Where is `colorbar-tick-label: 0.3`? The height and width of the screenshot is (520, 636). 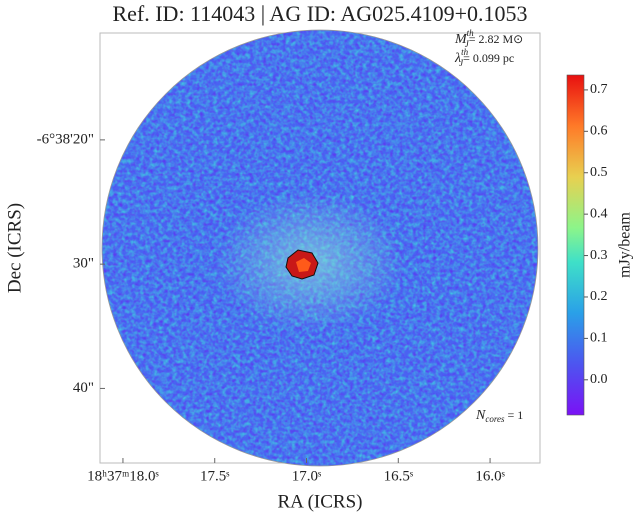
colorbar-tick-label: 0.3 is located at coordinates (599, 255).